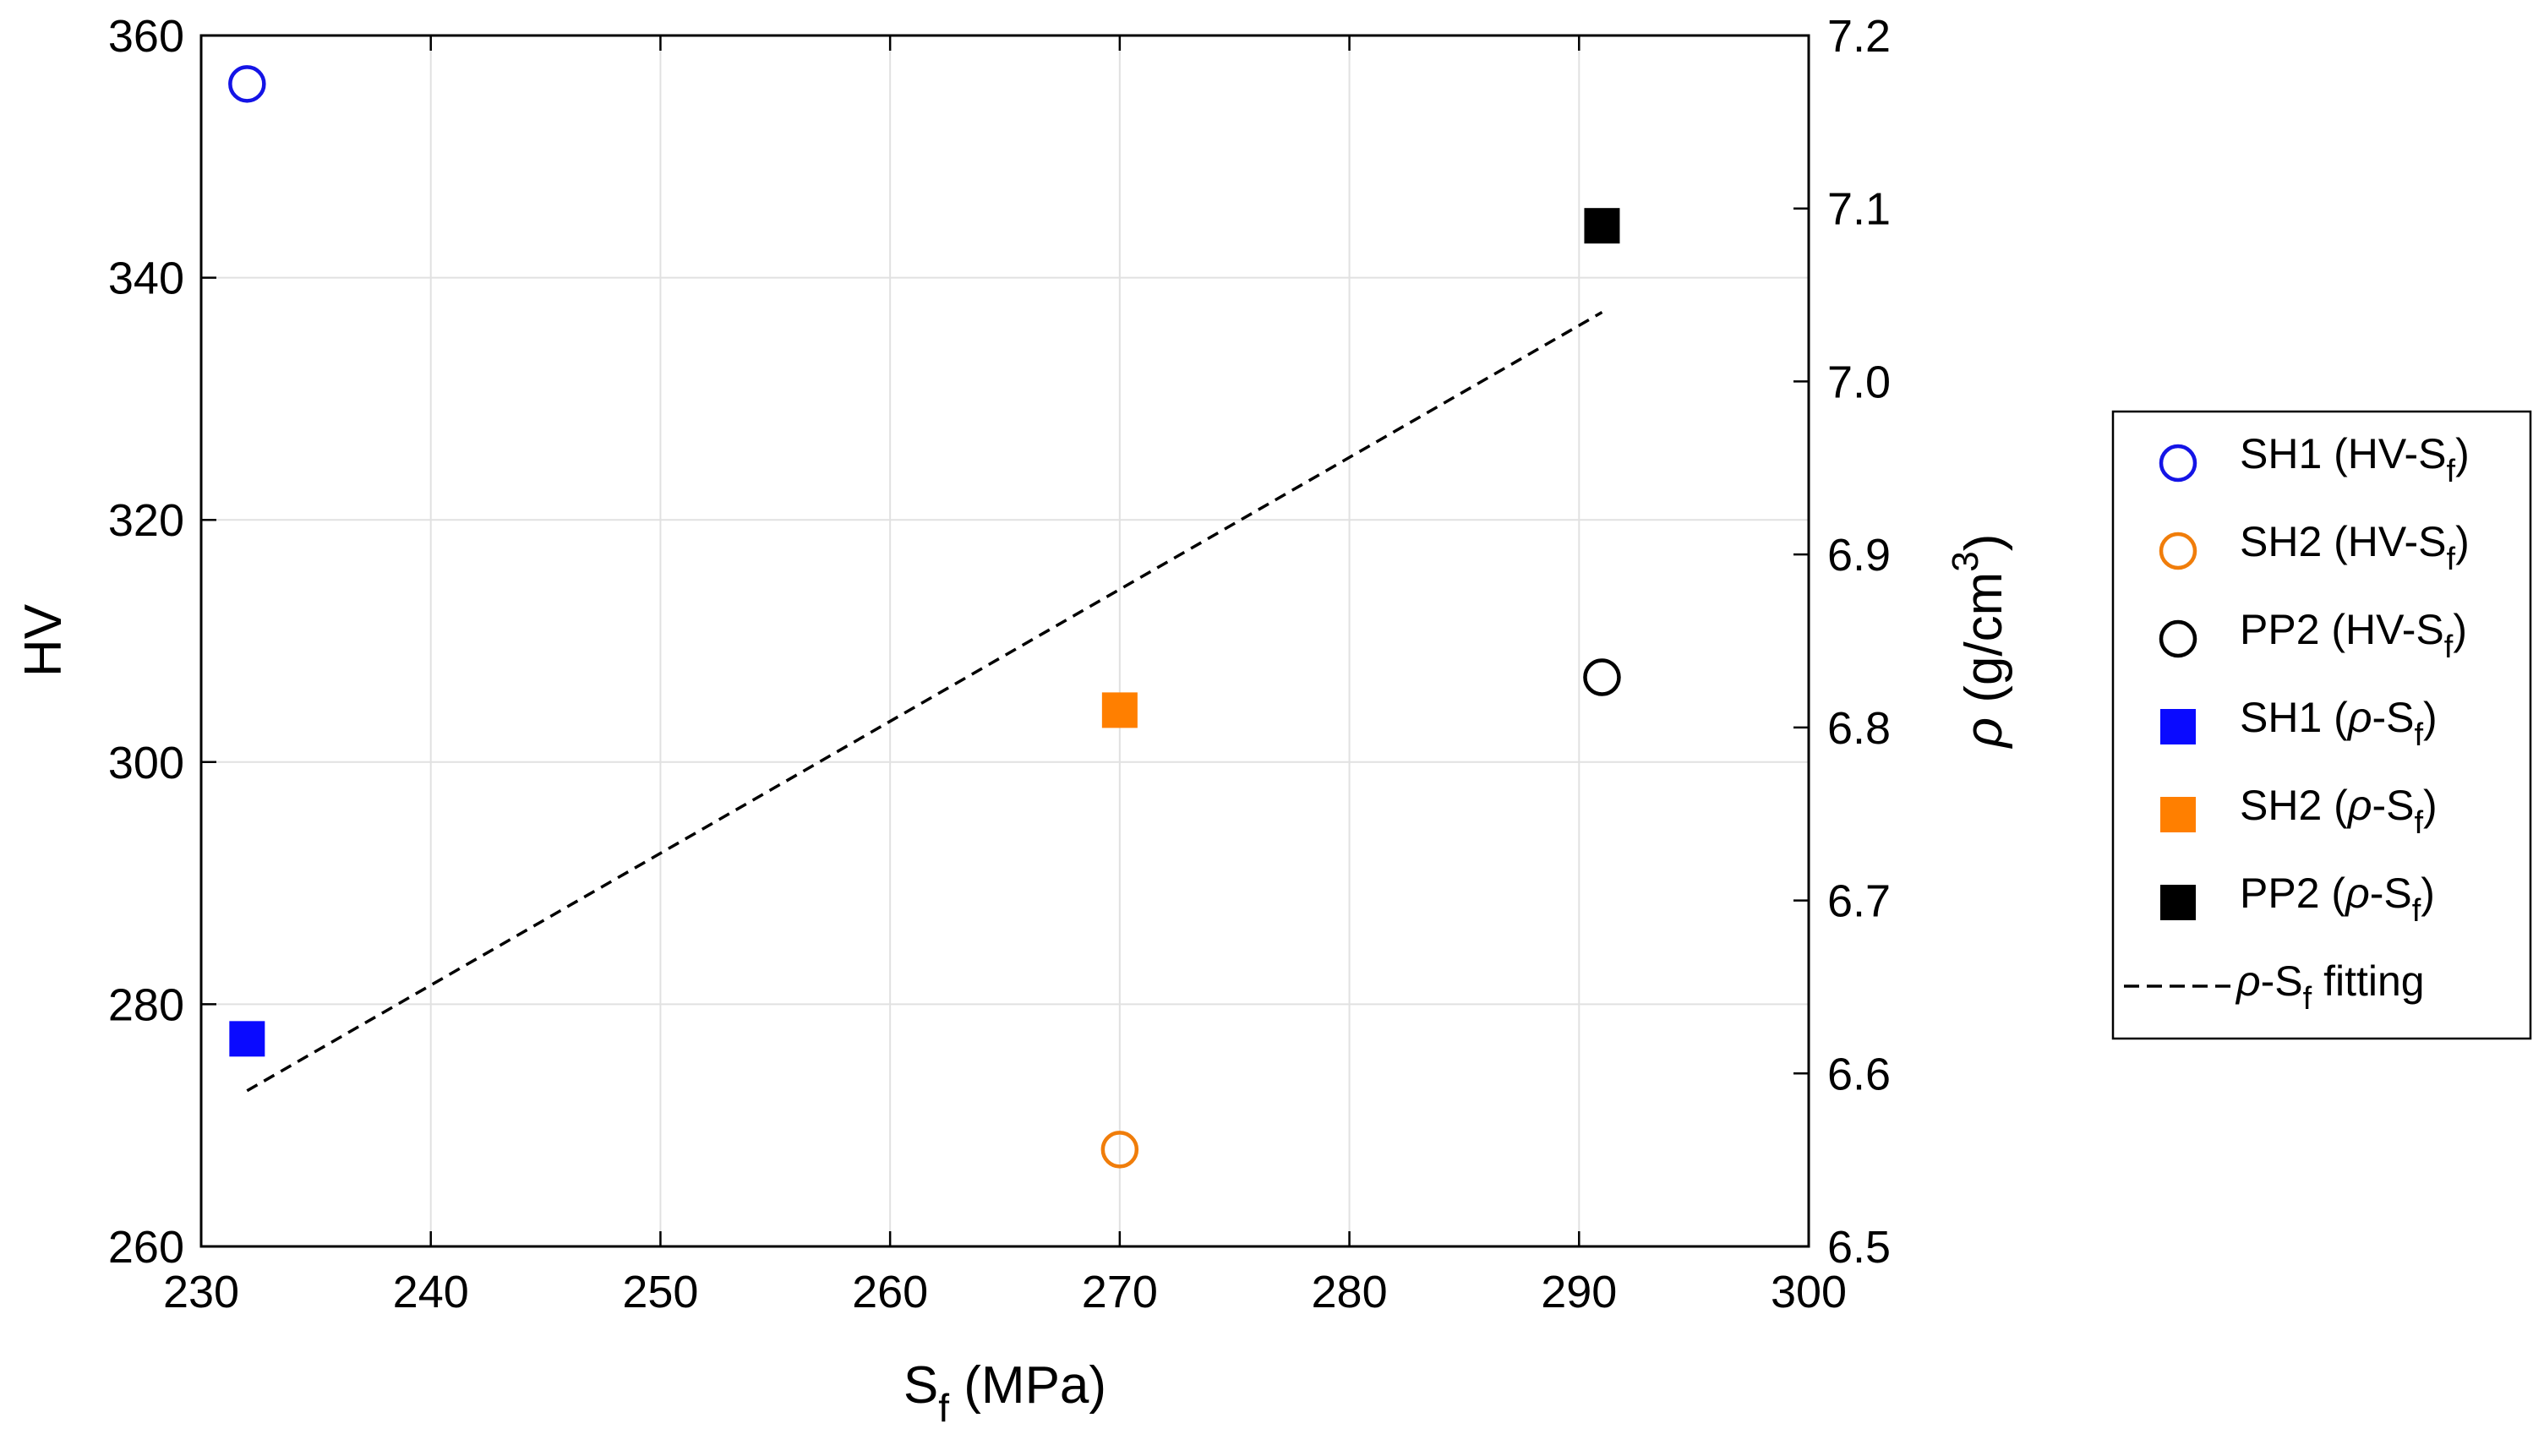 The height and width of the screenshot is (1456, 2544). Describe the element at coordinates (1005, 1292) in the screenshot. I see `x-tick-labels: 230 240 250 260 270 280 290 300` at that location.